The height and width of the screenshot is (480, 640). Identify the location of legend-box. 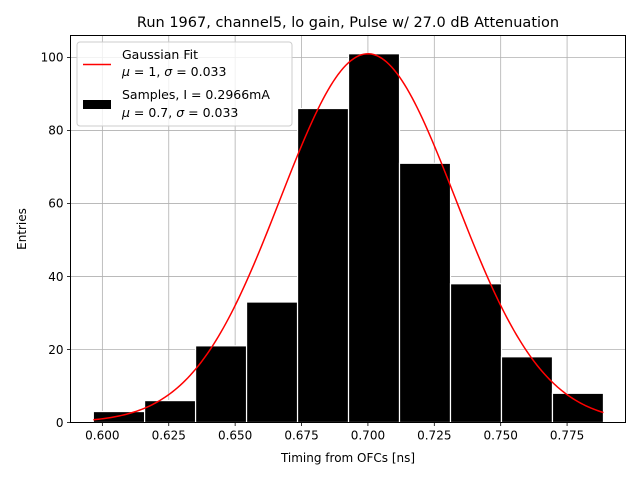
(184, 84).